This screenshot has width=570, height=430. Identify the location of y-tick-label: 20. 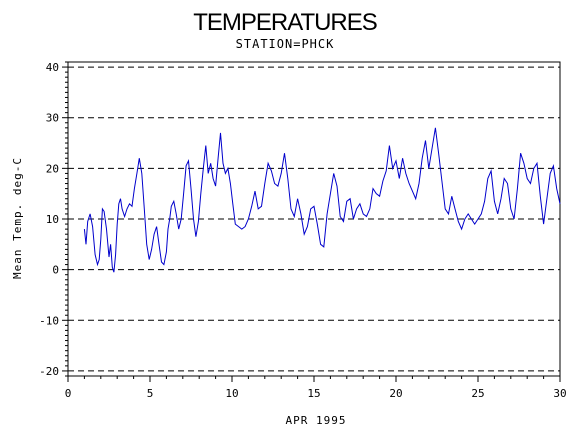
(52, 168).